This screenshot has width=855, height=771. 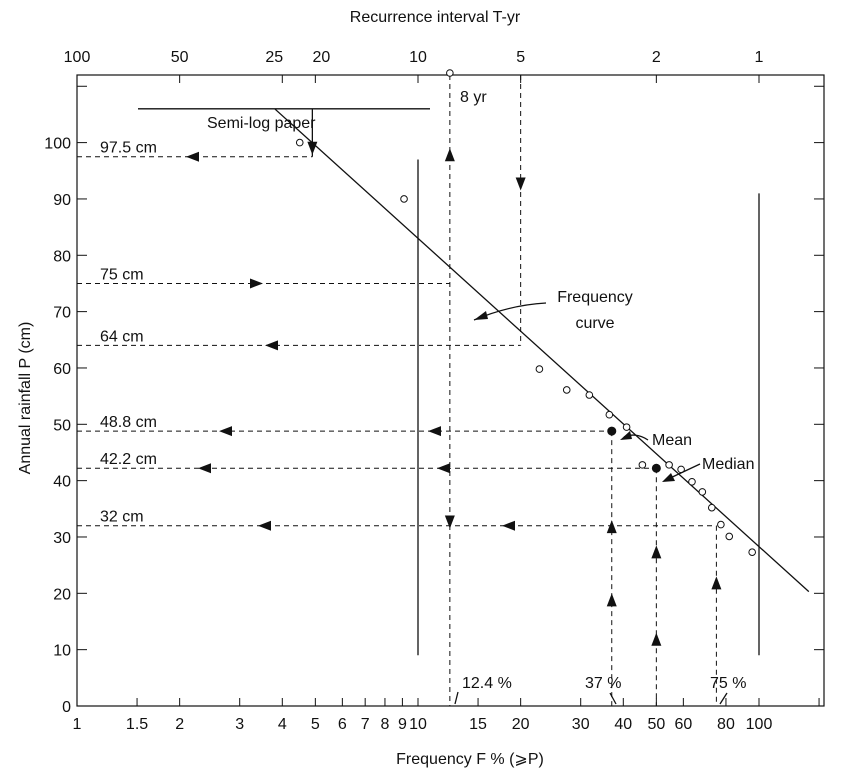 What do you see at coordinates (435, 17) in the screenshot?
I see `top-axis-title: Recurrence interval T-yr` at bounding box center [435, 17].